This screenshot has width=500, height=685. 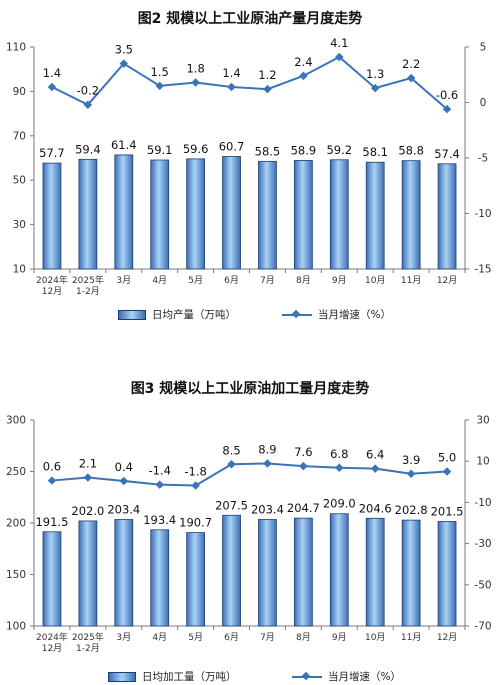 I want to click on x-tick-label: 5月, so click(x=195, y=637).